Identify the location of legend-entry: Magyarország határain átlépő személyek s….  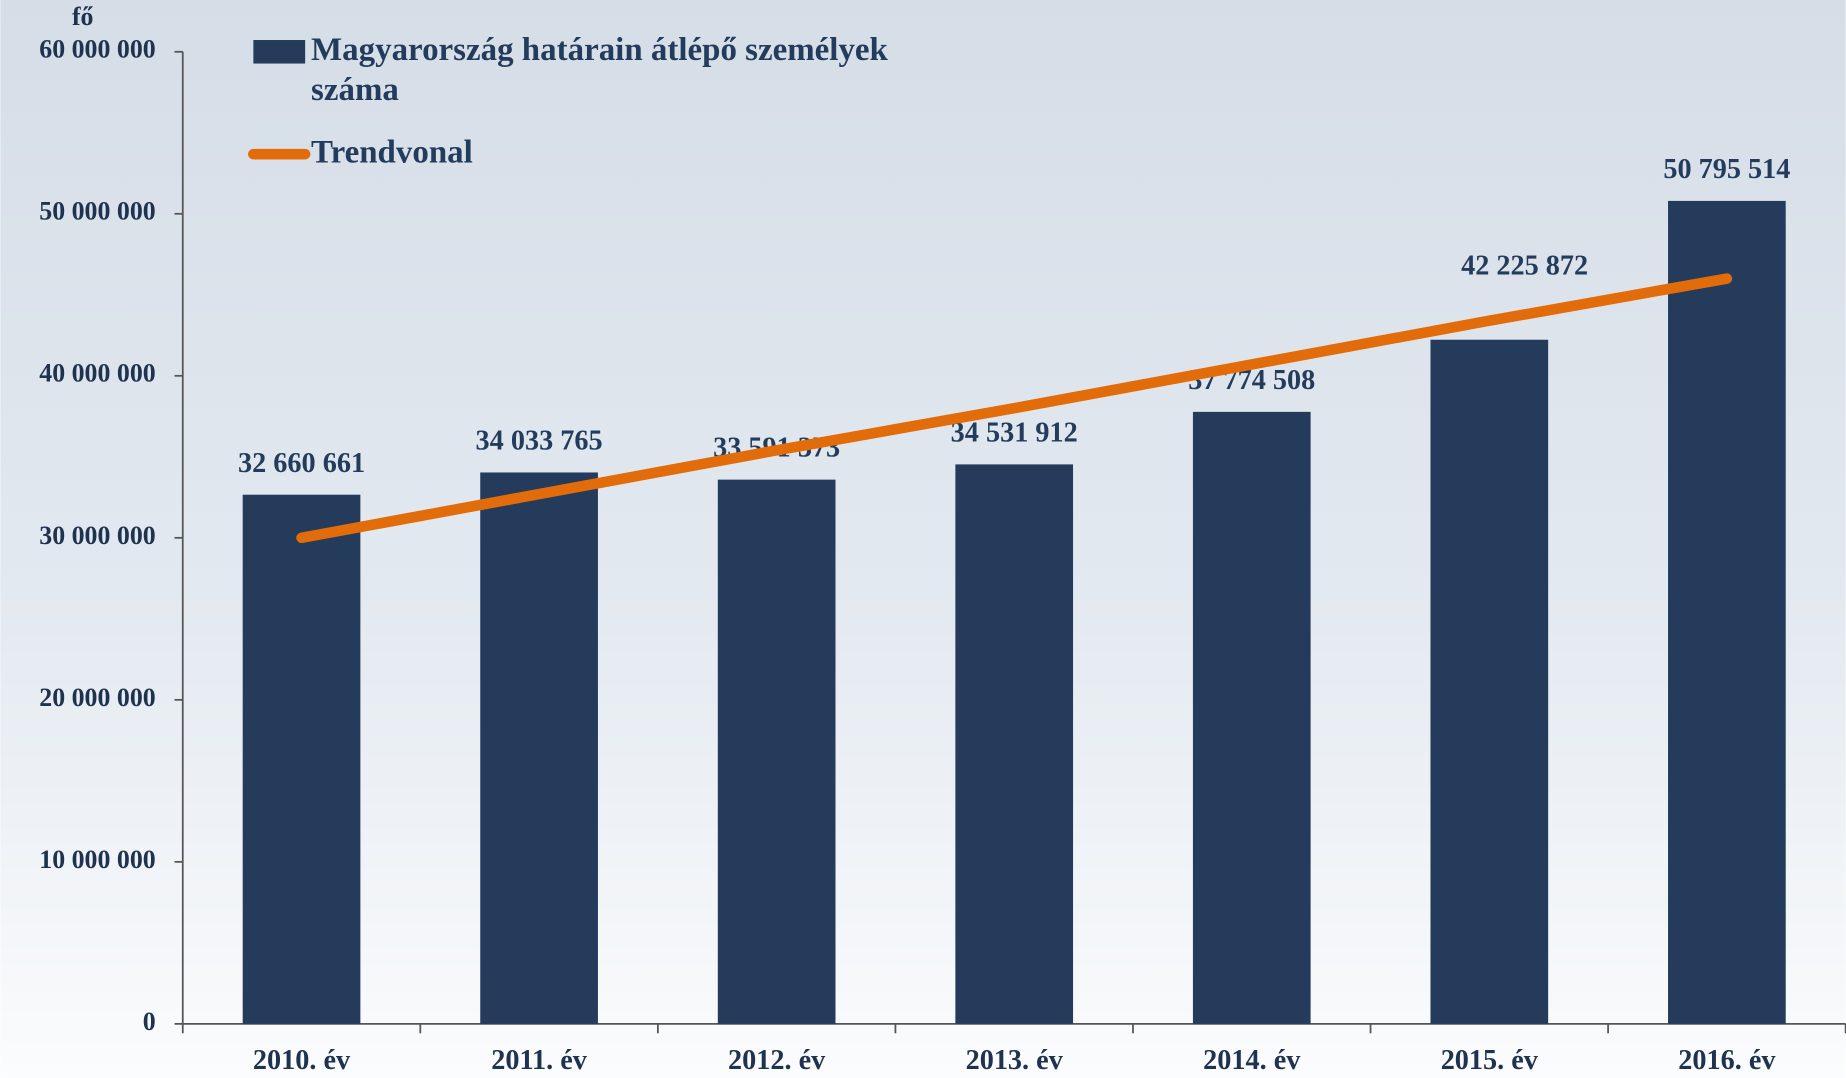
(599, 70).